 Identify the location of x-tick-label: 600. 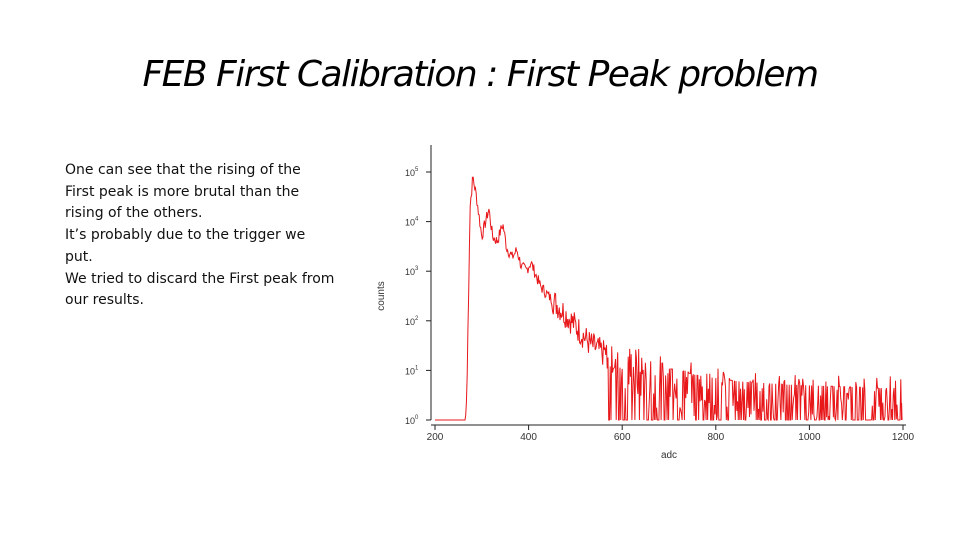
(622, 437).